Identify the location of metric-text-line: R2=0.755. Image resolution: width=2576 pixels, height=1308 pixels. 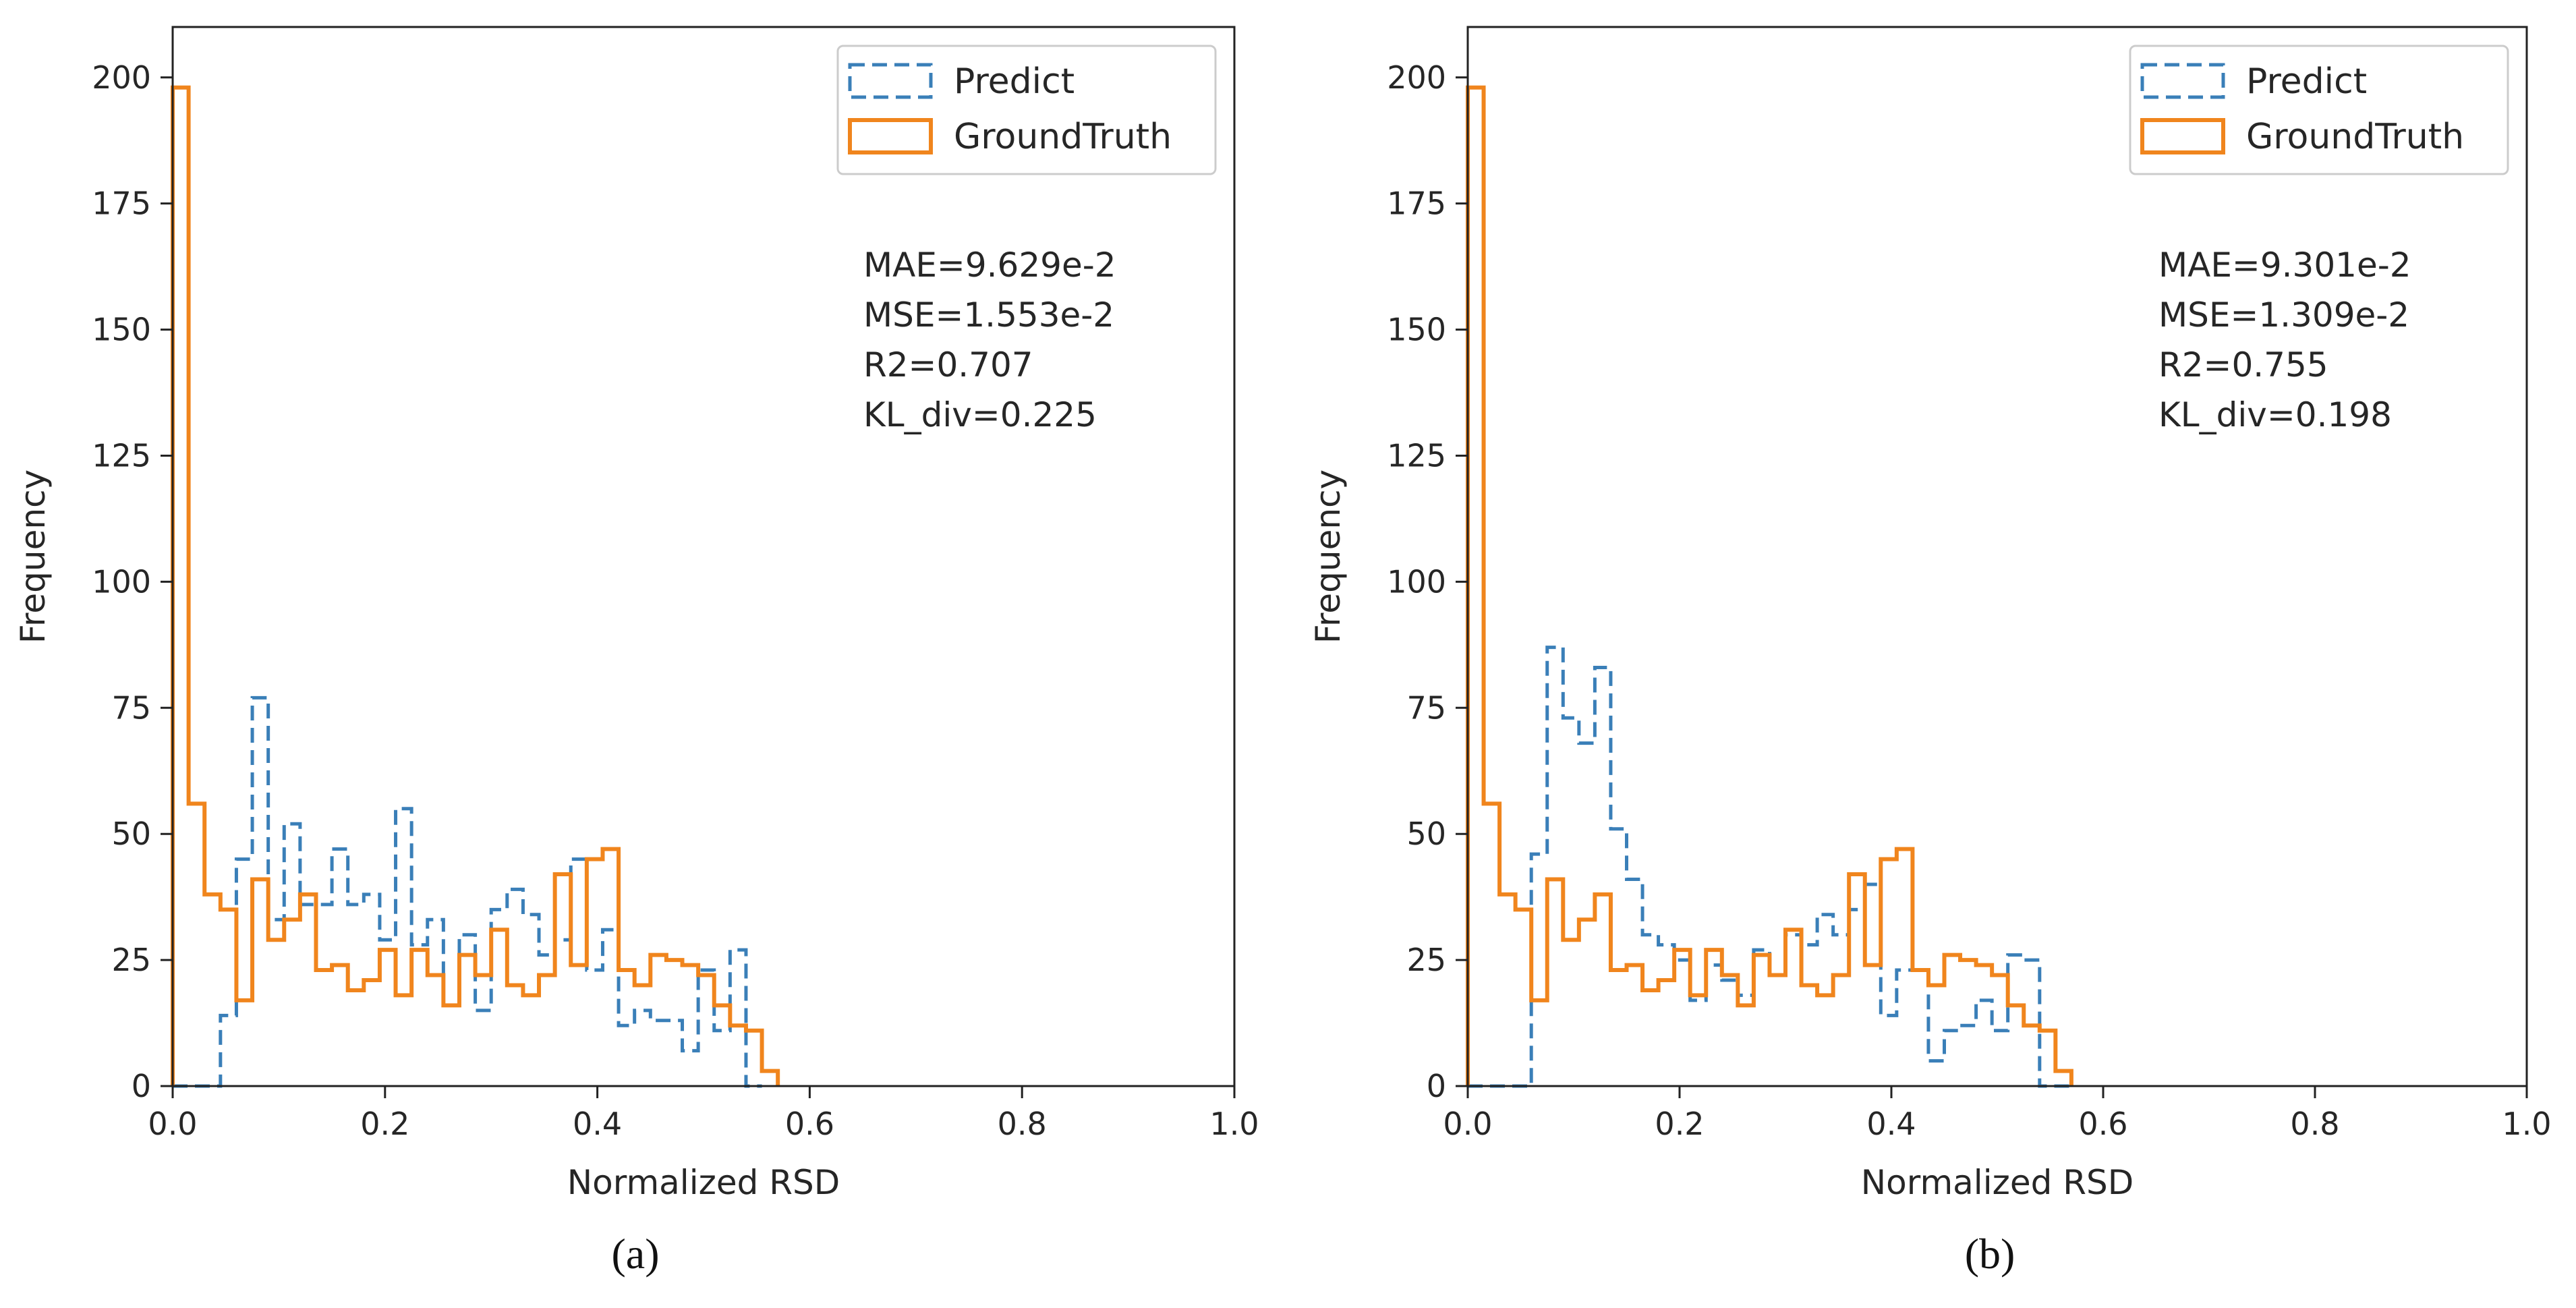
(2243, 365).